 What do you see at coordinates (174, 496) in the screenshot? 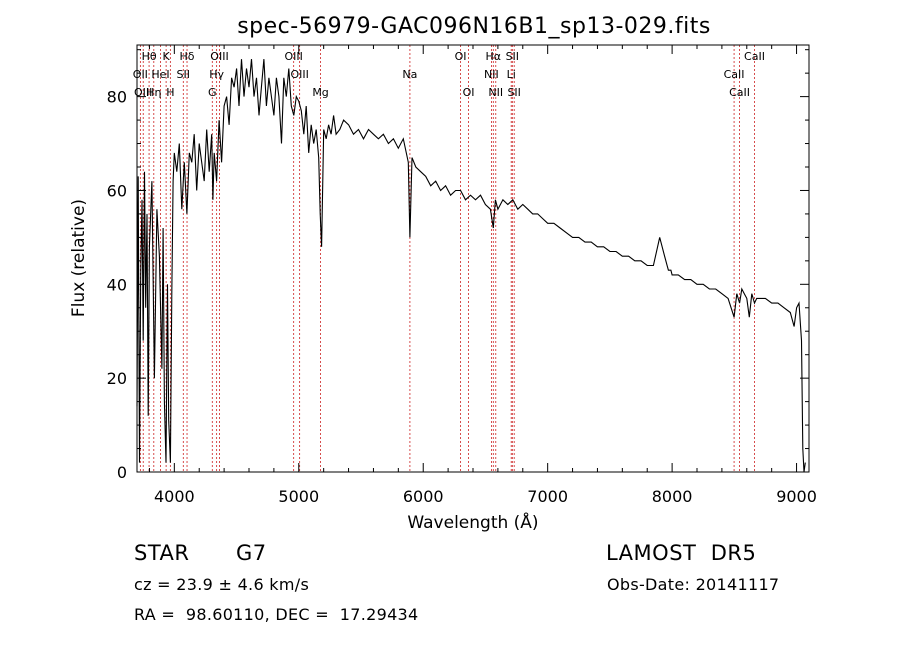
I see `x-tick-label: 4000` at bounding box center [174, 496].